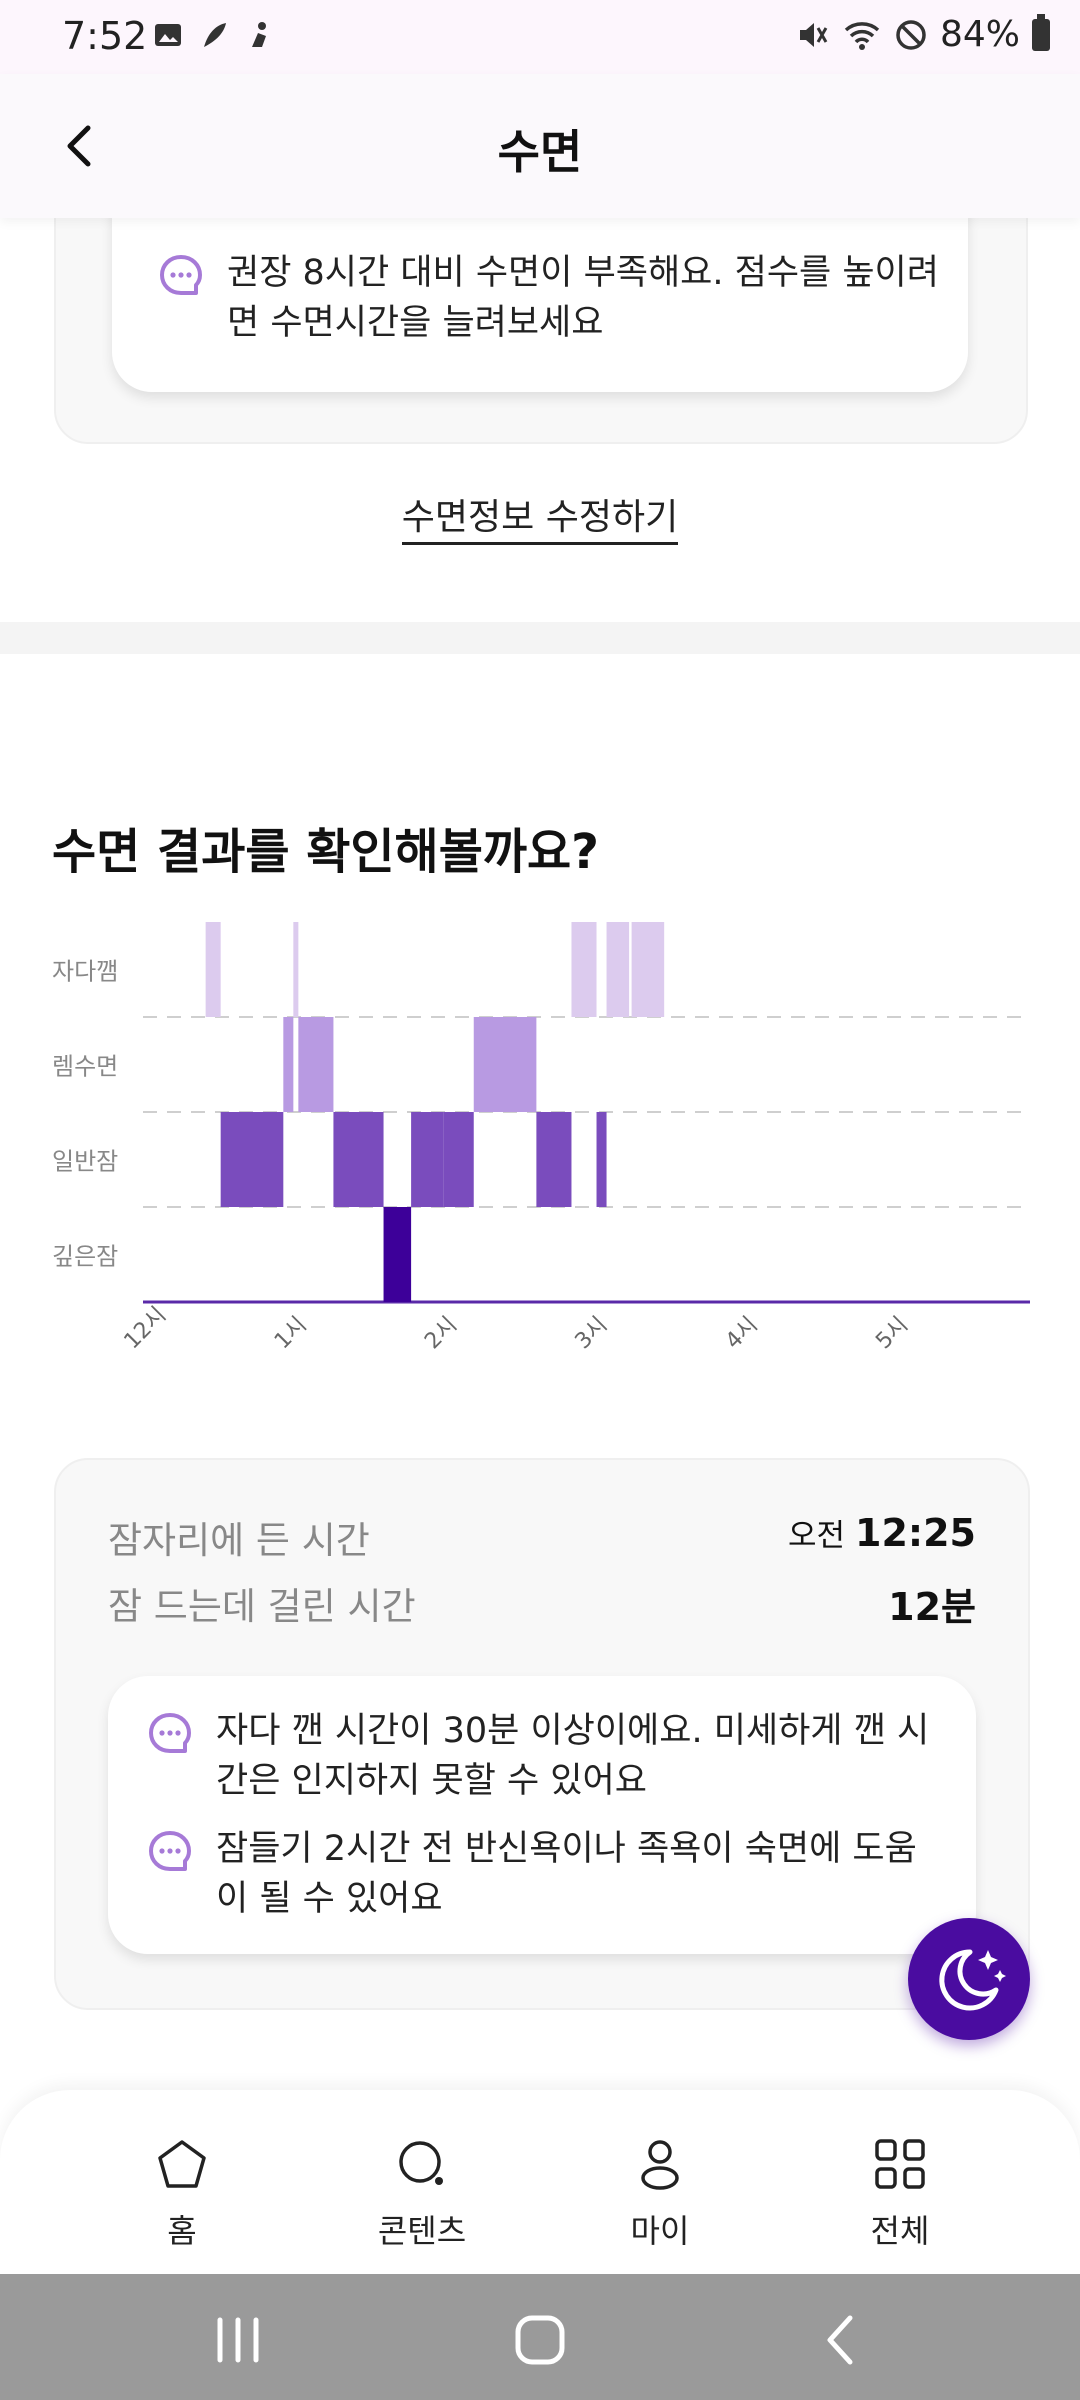  What do you see at coordinates (259, 34) in the screenshot?
I see `person-icon` at bounding box center [259, 34].